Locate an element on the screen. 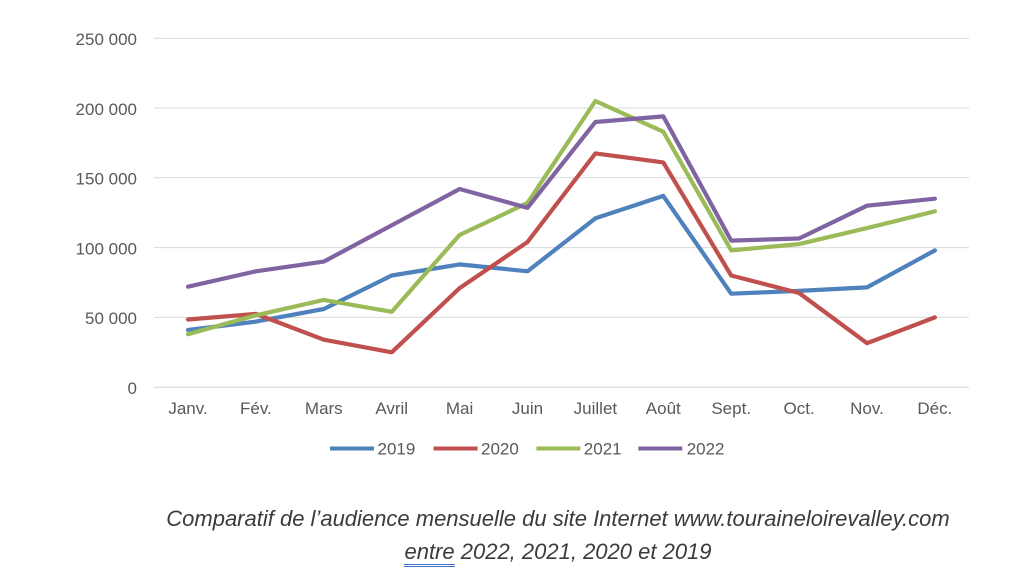 This screenshot has height=572, width=1024. svg-text: Avril is located at coordinates (391, 408).